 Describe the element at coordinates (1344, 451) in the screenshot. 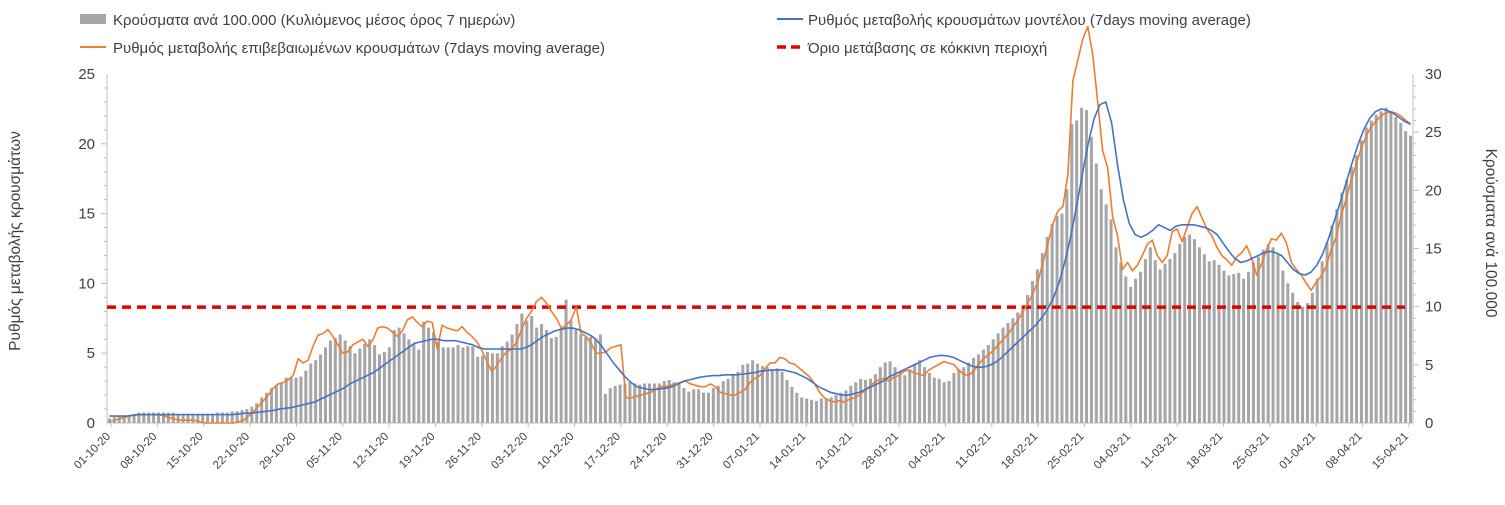

I see `x-tick-label: 08-04-21` at that location.